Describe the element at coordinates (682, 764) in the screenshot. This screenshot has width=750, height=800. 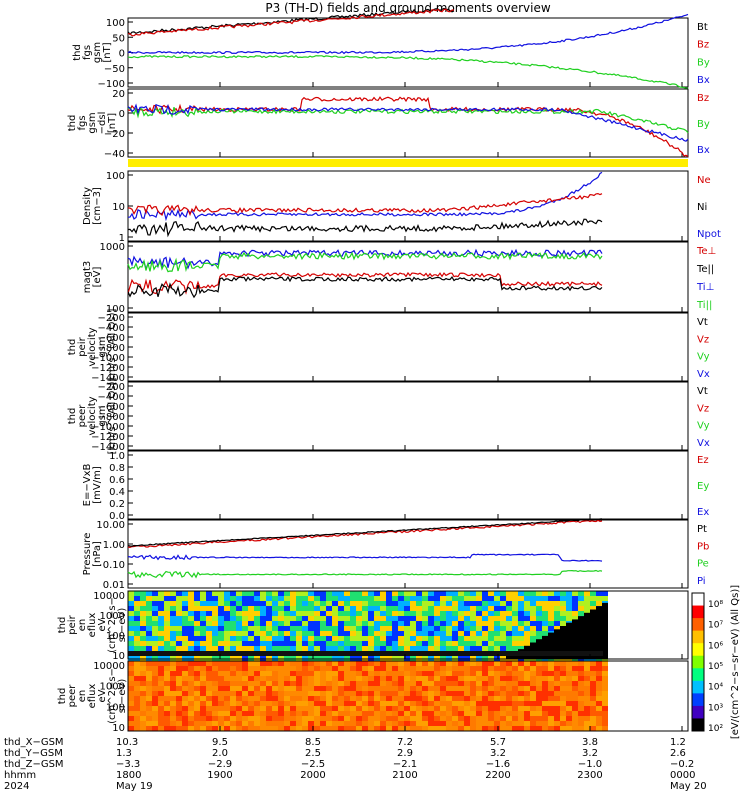
I see `x-row-value: −0.2` at that location.